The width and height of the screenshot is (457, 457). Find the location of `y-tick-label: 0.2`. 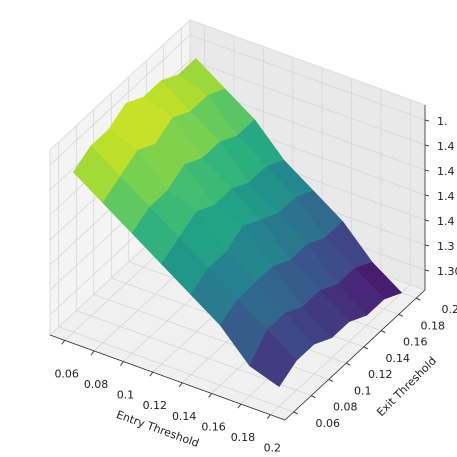

y-tick-label: 0.2 is located at coordinates (449, 309).